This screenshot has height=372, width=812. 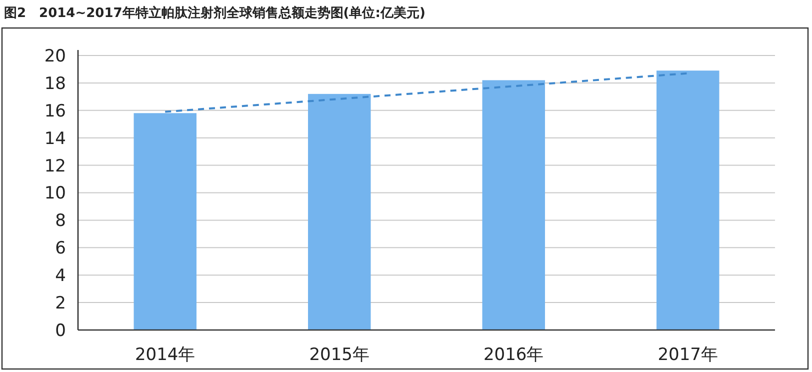 I want to click on y-tick-label: 18, so click(x=55, y=84).